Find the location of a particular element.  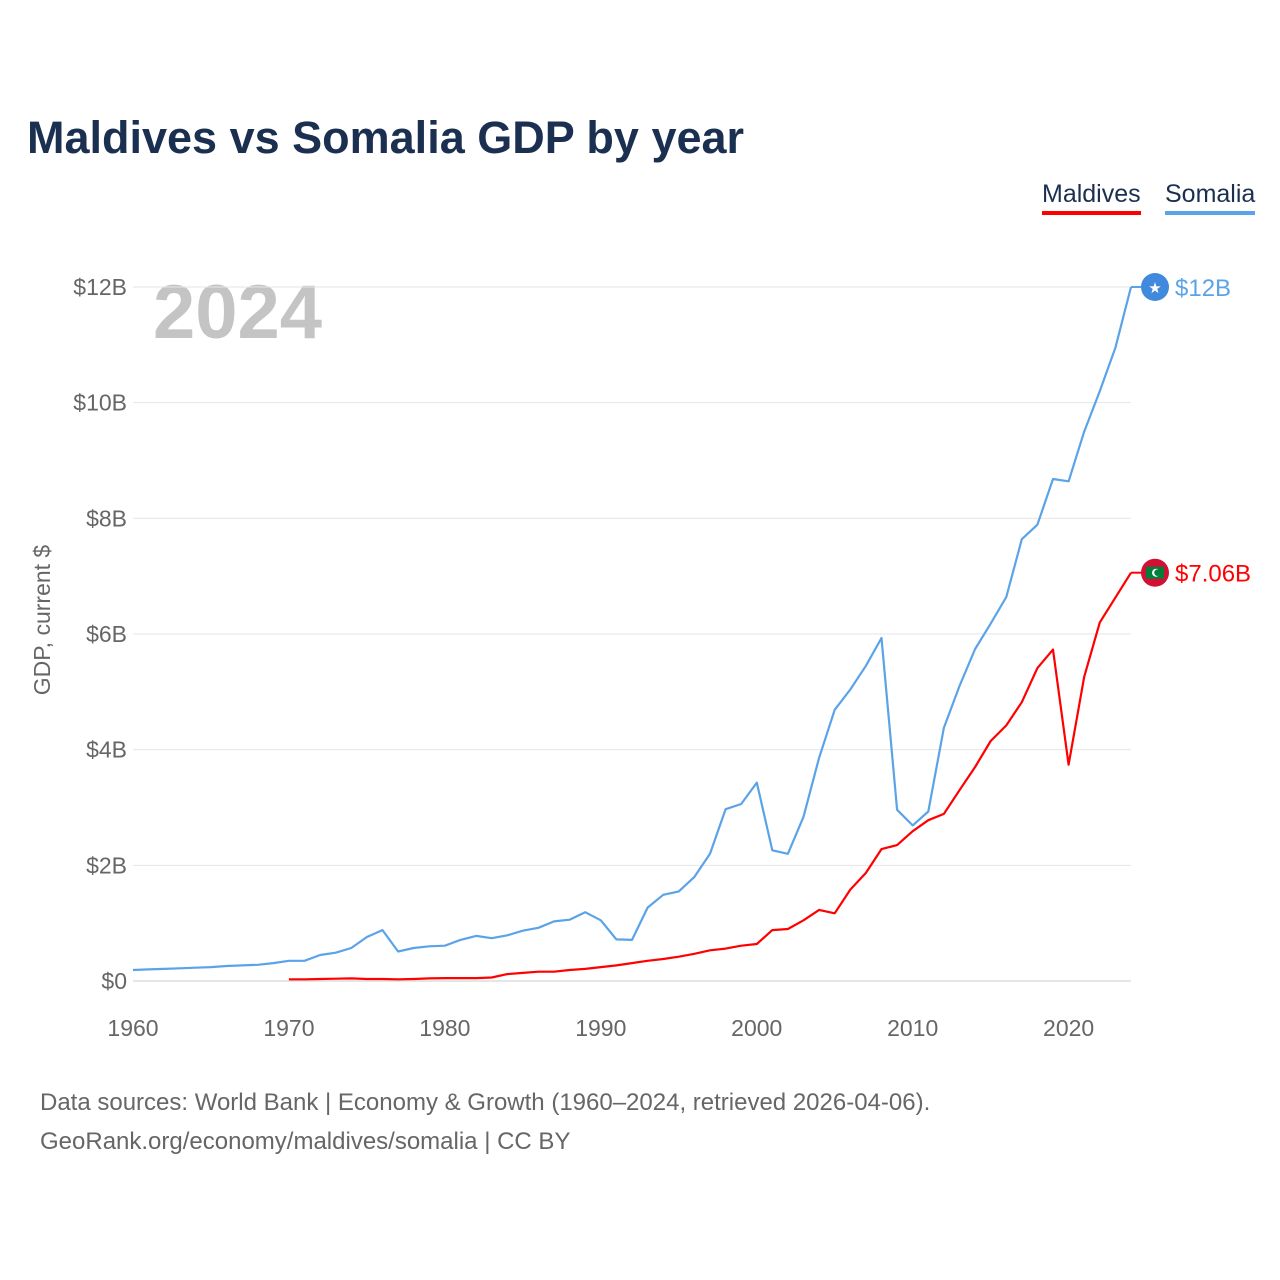

y-tick-label: $12B is located at coordinates (100, 287).